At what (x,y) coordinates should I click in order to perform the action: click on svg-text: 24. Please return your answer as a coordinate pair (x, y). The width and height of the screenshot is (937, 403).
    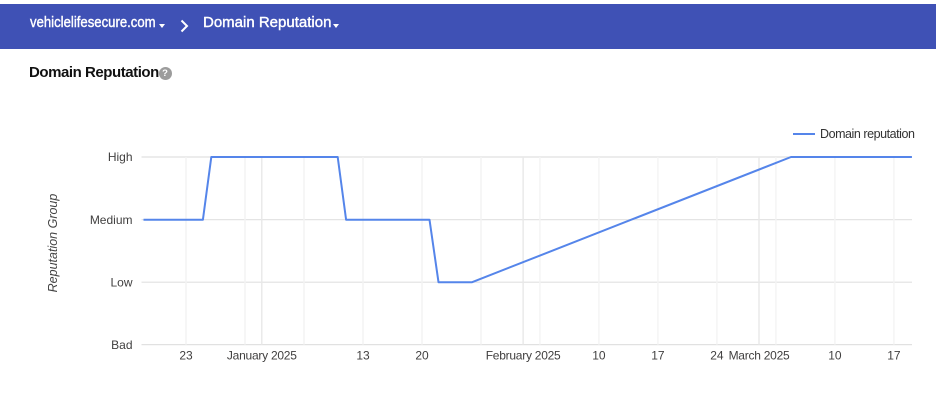
    Looking at the image, I should click on (717, 356).